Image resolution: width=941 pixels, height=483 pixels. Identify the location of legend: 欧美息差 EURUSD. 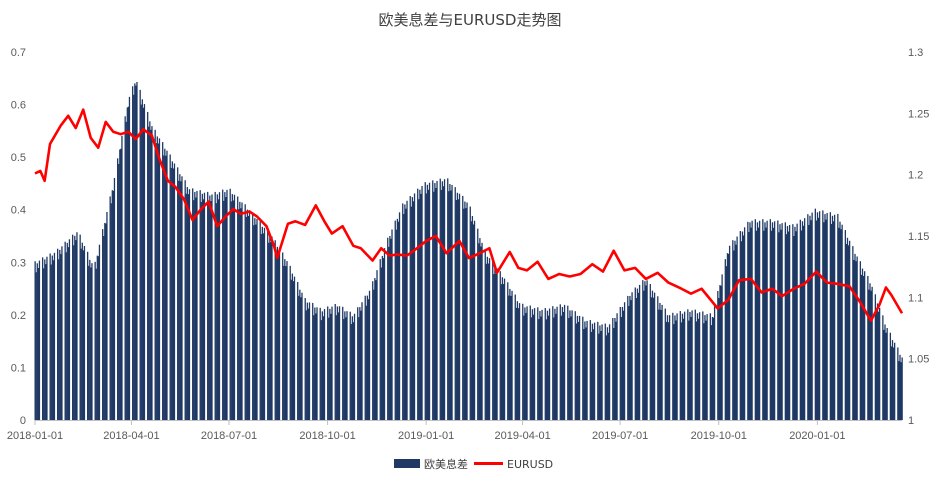
(473, 464).